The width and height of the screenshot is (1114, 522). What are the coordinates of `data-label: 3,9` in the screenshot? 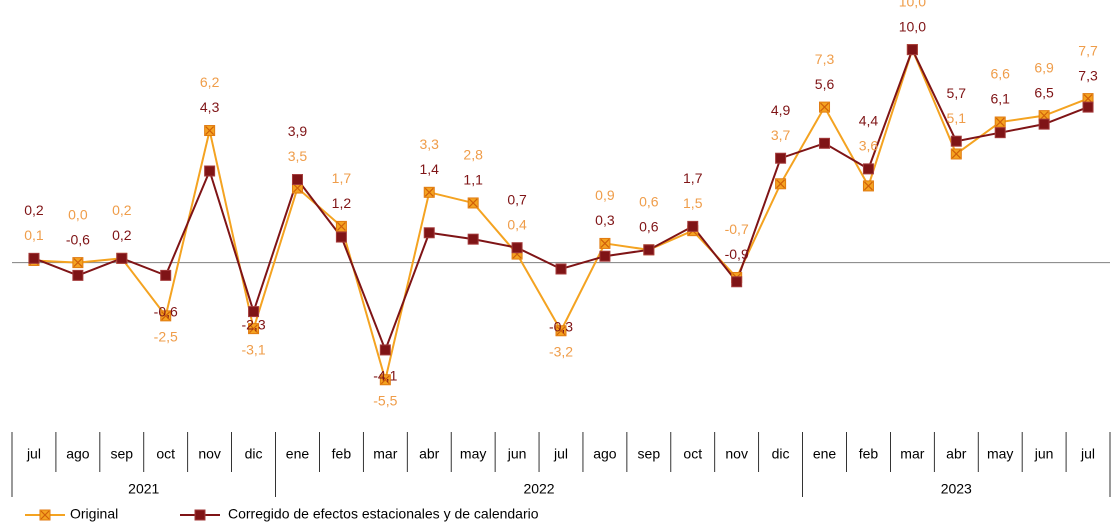 It's located at (298, 131).